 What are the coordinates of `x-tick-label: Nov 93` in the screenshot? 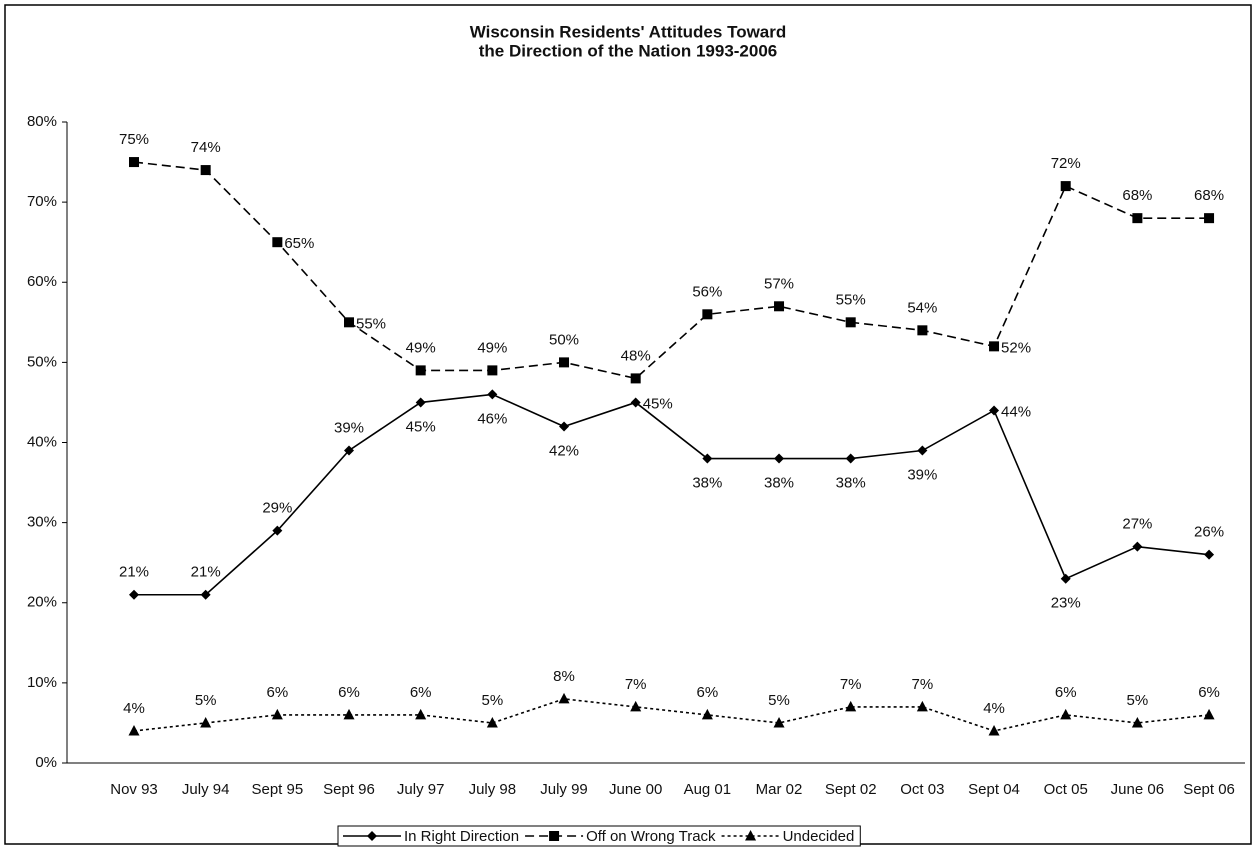 It's located at (134, 789).